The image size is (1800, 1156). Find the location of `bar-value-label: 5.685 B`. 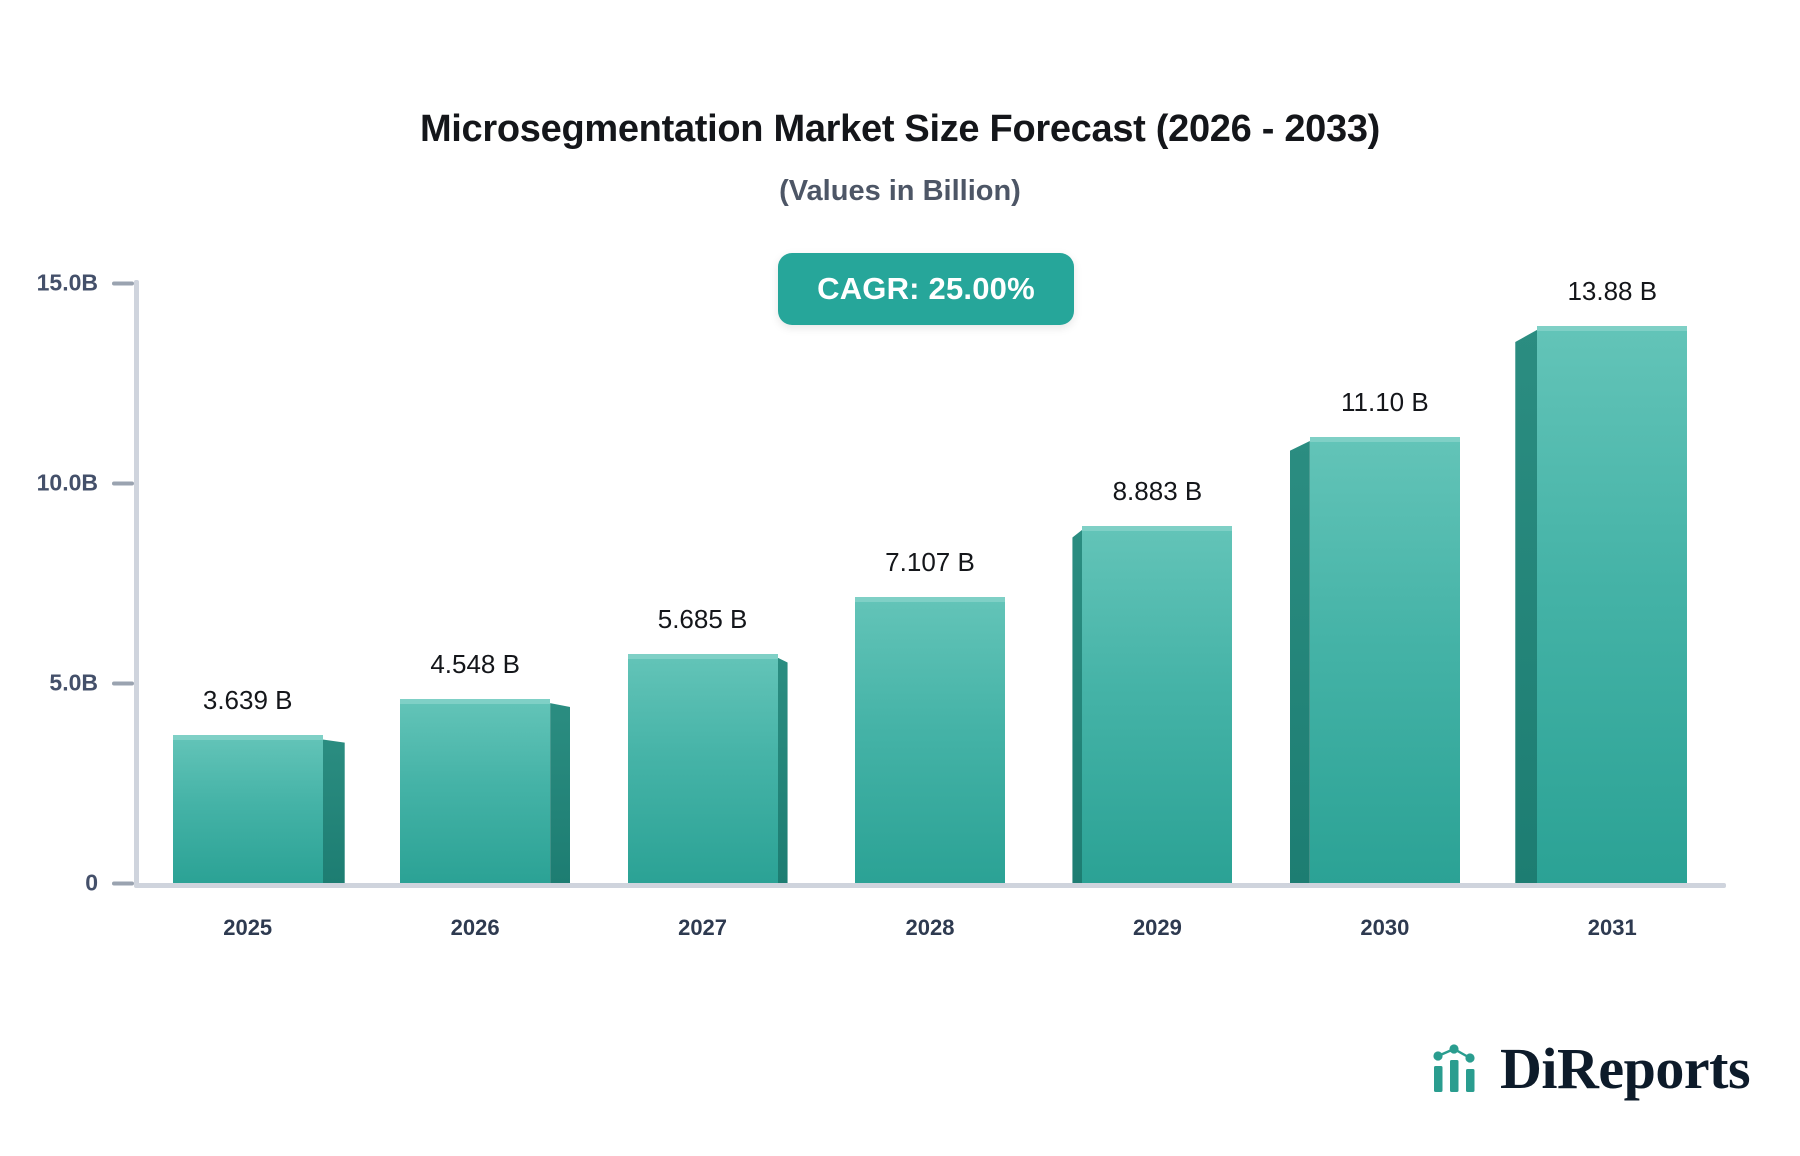

bar-value-label: 5.685 B is located at coordinates (702, 618).